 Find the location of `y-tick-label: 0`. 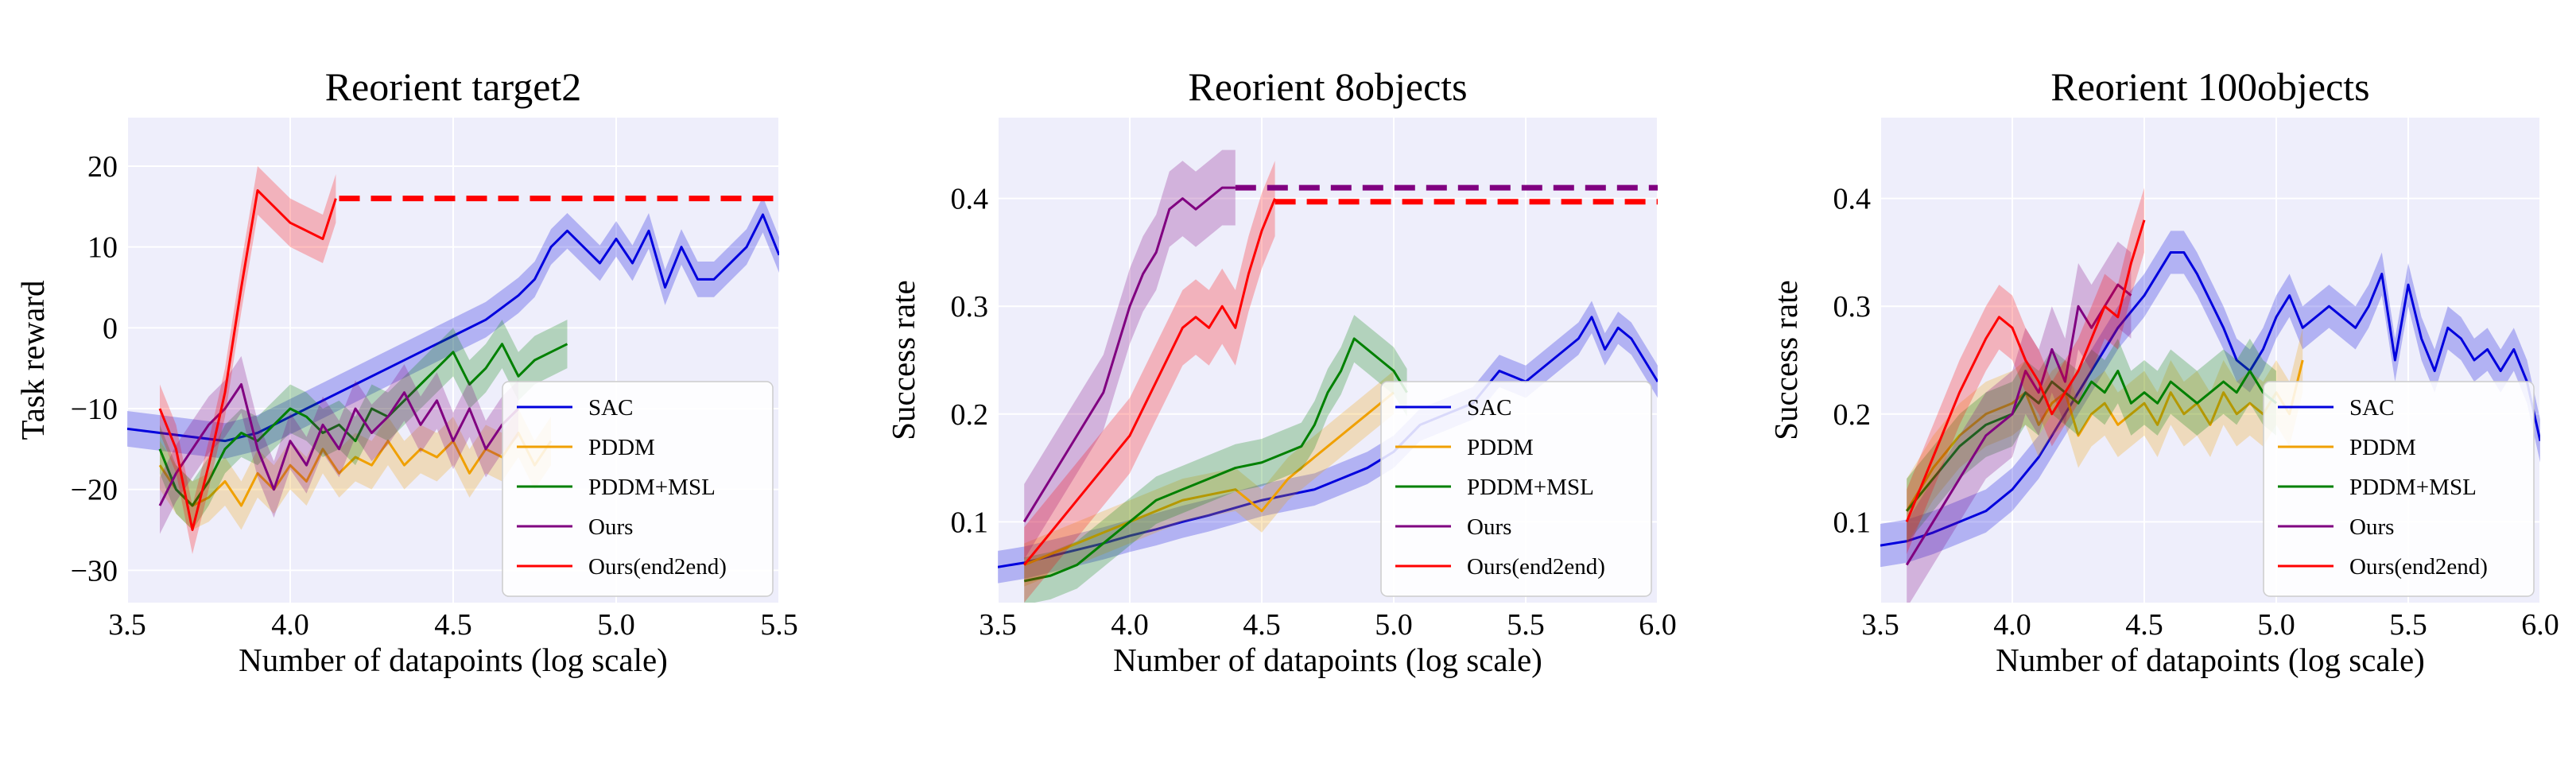

y-tick-label: 0 is located at coordinates (110, 329).